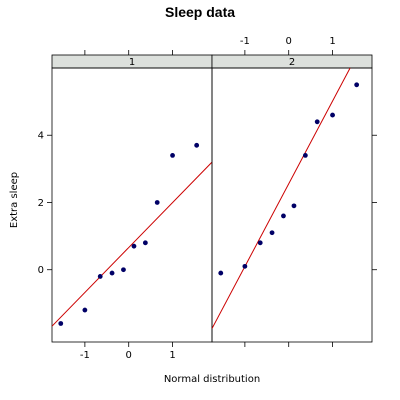 This screenshot has width=400, height=400. What do you see at coordinates (132, 62) in the screenshot?
I see `strip-label-1: 1` at bounding box center [132, 62].